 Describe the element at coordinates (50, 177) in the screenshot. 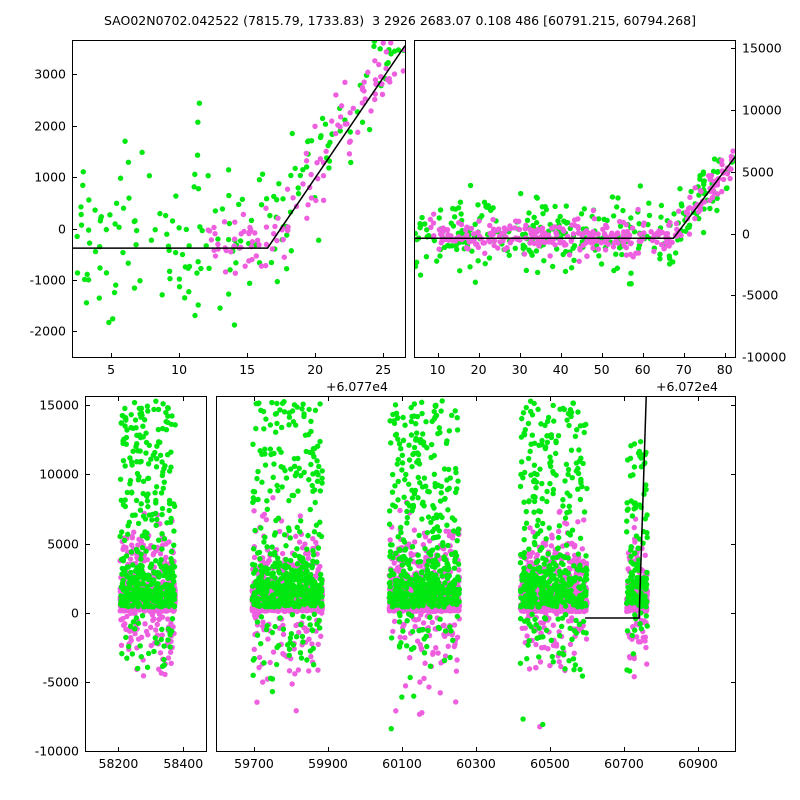

I see `y-tick-label: 1000` at that location.